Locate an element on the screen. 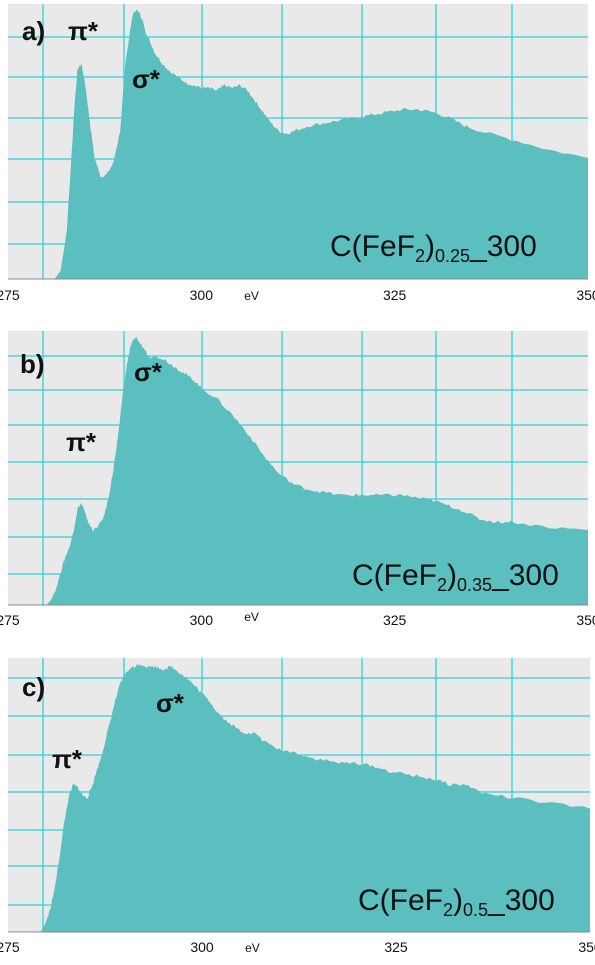 The image size is (595, 965). panel-label: a) is located at coordinates (33, 31).